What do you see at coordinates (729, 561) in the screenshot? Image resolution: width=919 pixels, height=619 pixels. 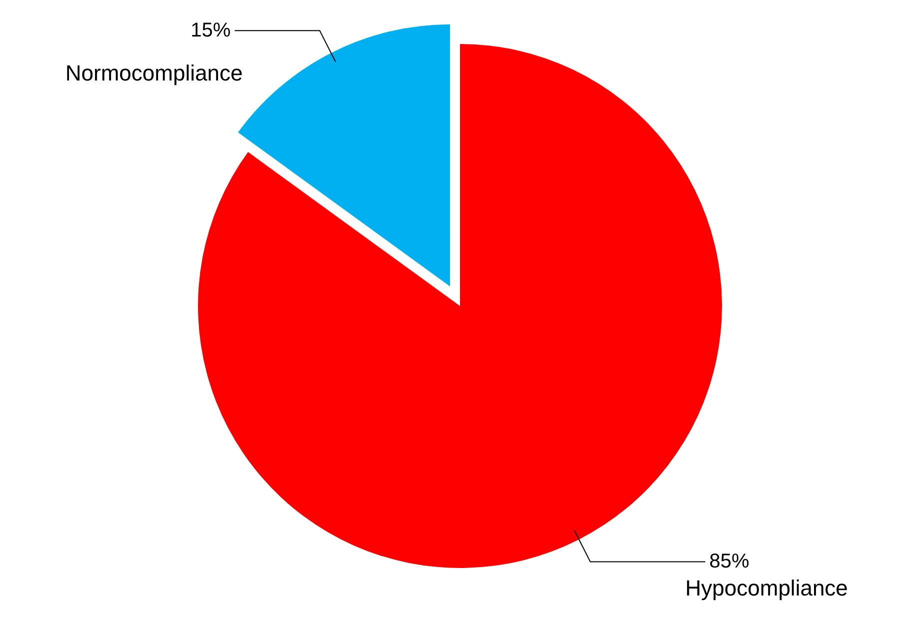 I see `data-label: 85%` at bounding box center [729, 561].